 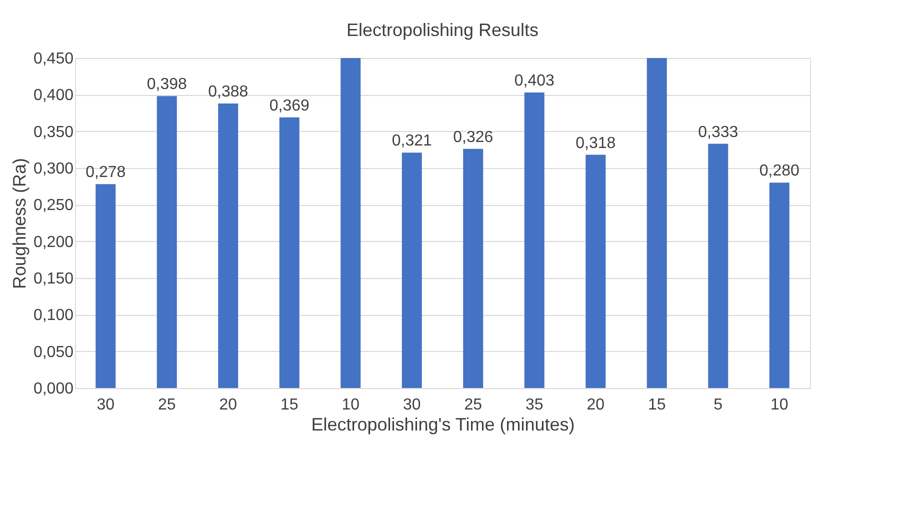 I want to click on y-axis-title: Roughness (Ra), so click(x=19, y=224).